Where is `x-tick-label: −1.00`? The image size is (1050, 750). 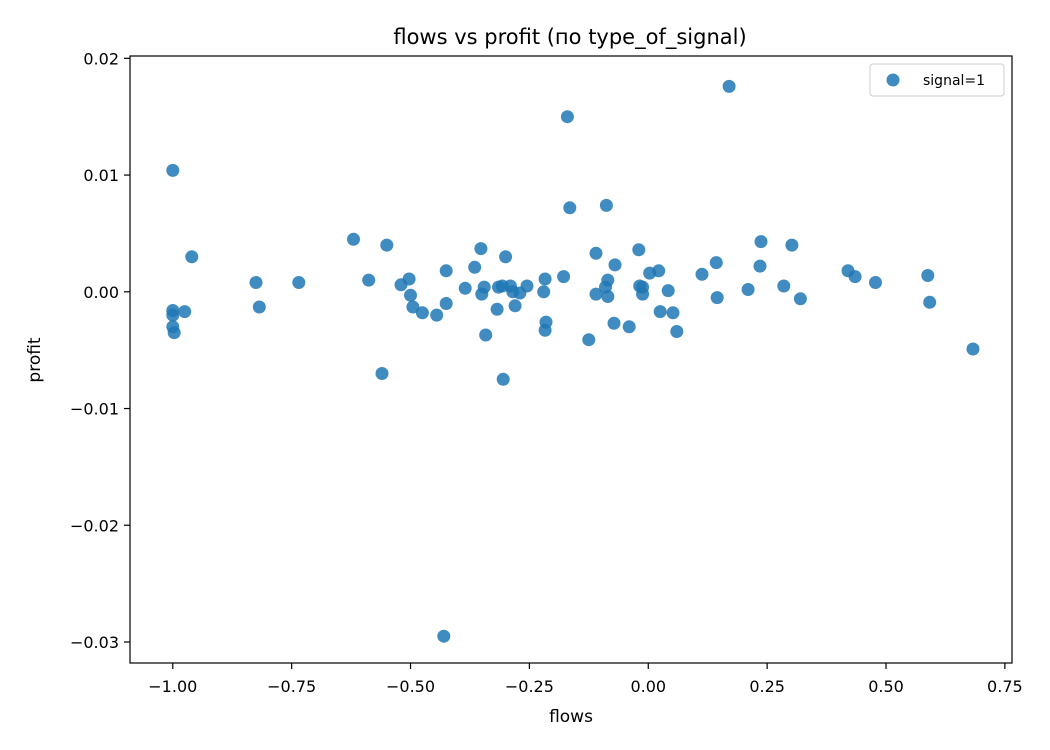 x-tick-label: −1.00 is located at coordinates (172, 686).